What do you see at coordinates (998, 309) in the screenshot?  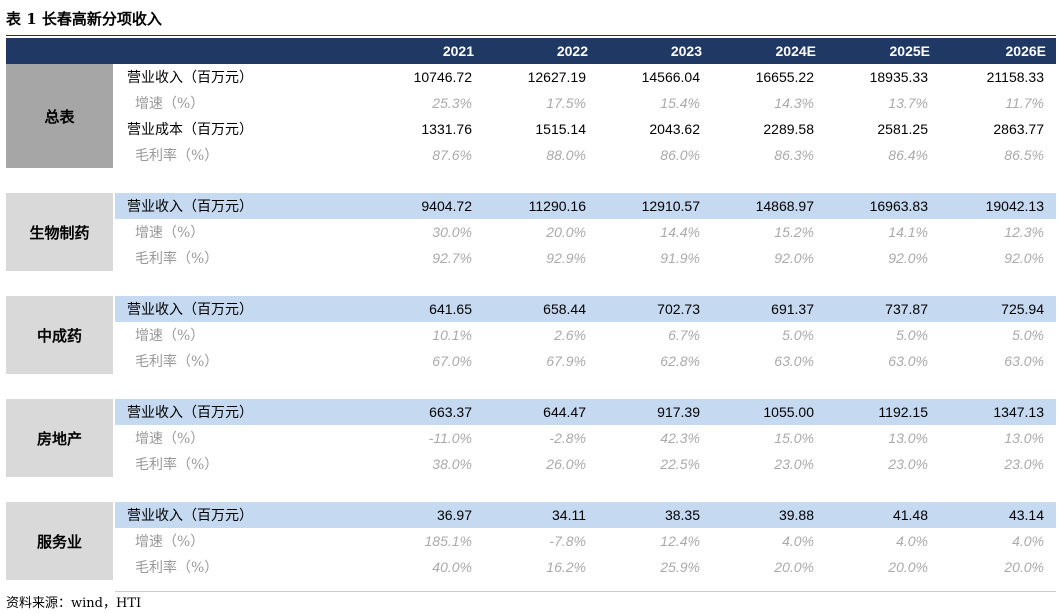 I see `value-cell: 725.94` at bounding box center [998, 309].